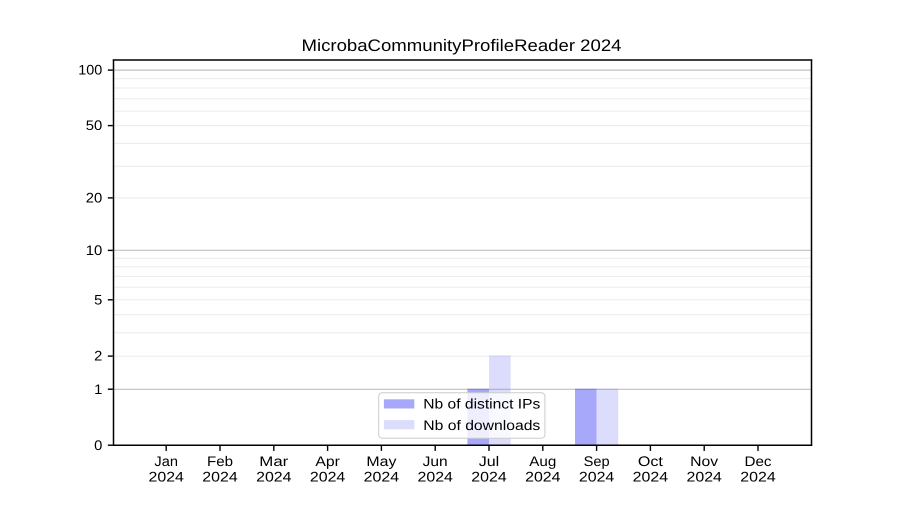 The height and width of the screenshot is (505, 900). What do you see at coordinates (327, 461) in the screenshot?
I see `svg-text: Apr` at bounding box center [327, 461].